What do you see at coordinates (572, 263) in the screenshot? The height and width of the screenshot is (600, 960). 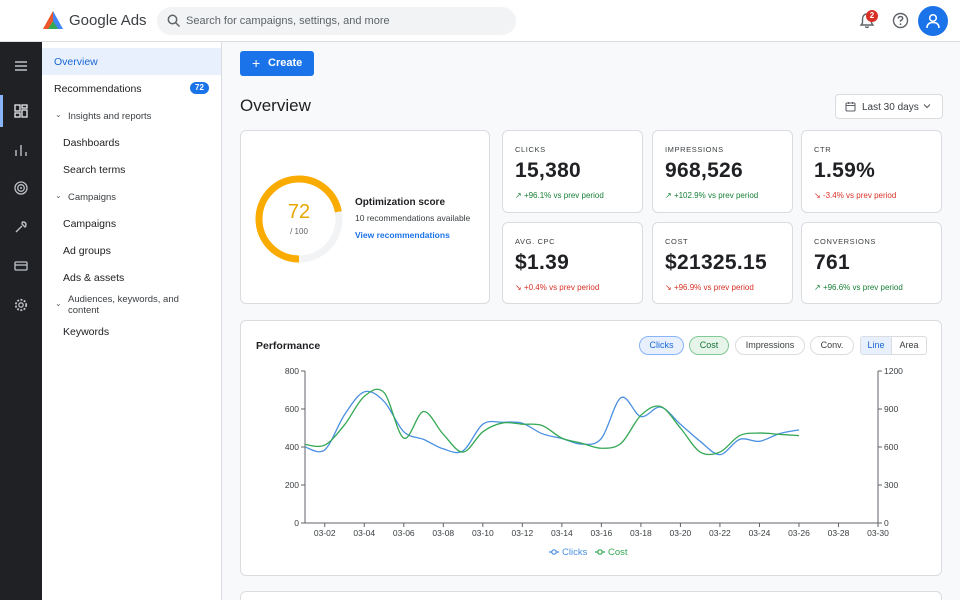 I see `metric-card-avg-cpc: AVG. CPC $1.39 ↘ +0.4% vs prev period` at bounding box center [572, 263].